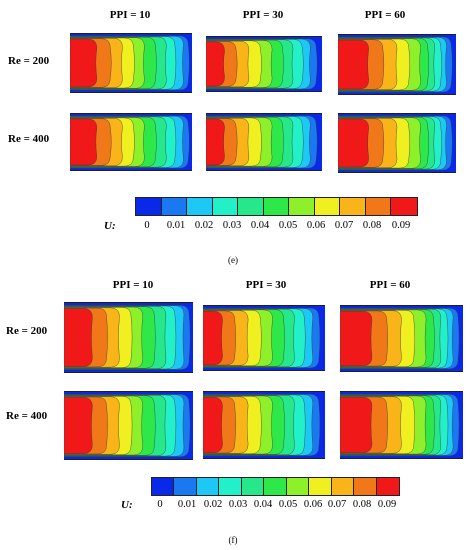 This screenshot has width=470, height=550. I want to click on contour-panel-f-re400-ppi10, so click(128, 425).